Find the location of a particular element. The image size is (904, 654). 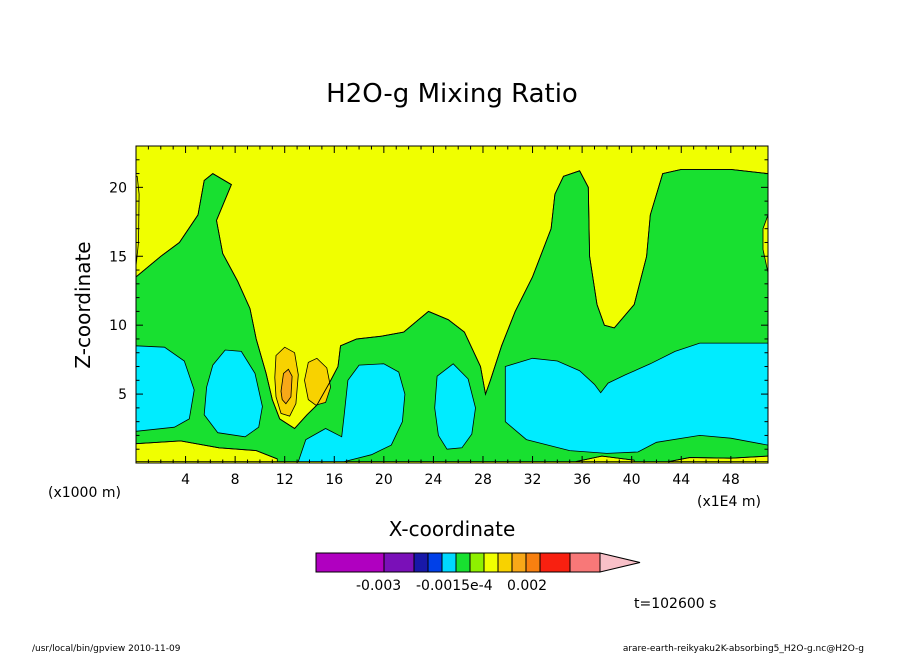

y-tick-label: 15 is located at coordinates (118, 257).